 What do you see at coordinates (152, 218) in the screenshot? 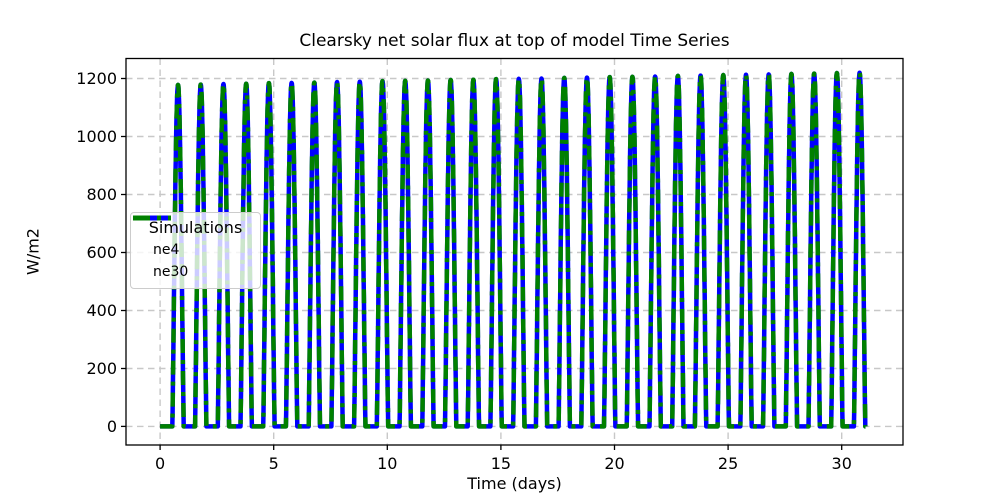
I see `ne30-line-swatch` at bounding box center [152, 218].